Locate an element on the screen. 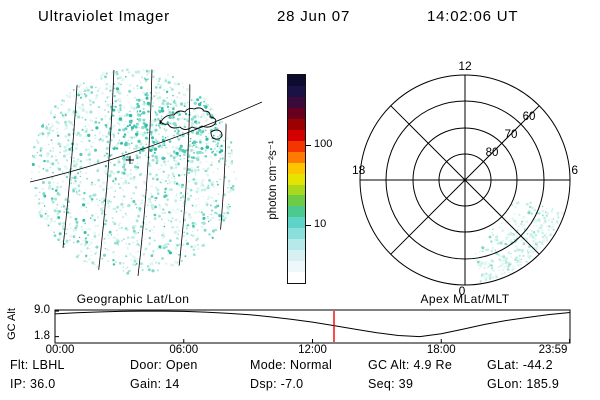 The width and height of the screenshot is (600, 400). coastline-overlay is located at coordinates (191, 123).